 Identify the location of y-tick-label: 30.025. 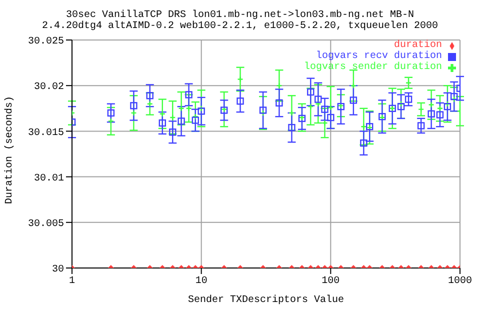
(46, 42).